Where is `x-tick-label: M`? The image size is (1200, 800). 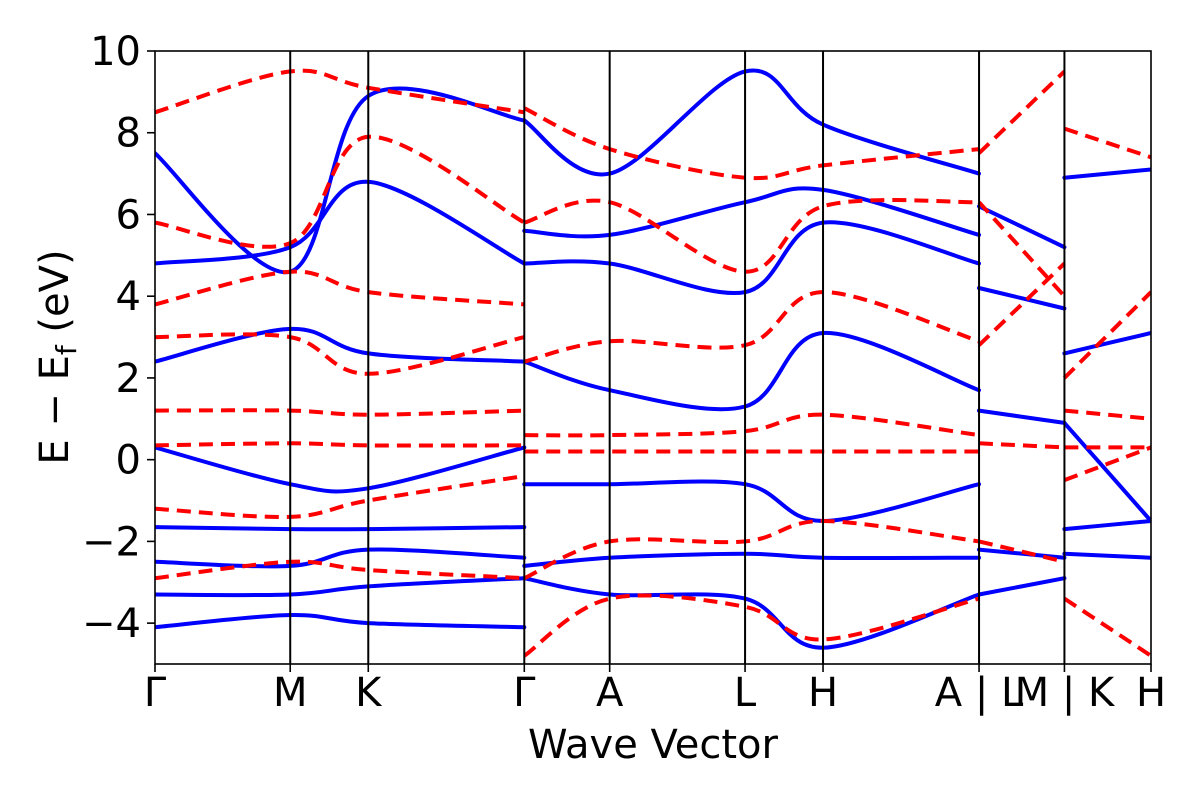 x-tick-label: M is located at coordinates (290, 693).